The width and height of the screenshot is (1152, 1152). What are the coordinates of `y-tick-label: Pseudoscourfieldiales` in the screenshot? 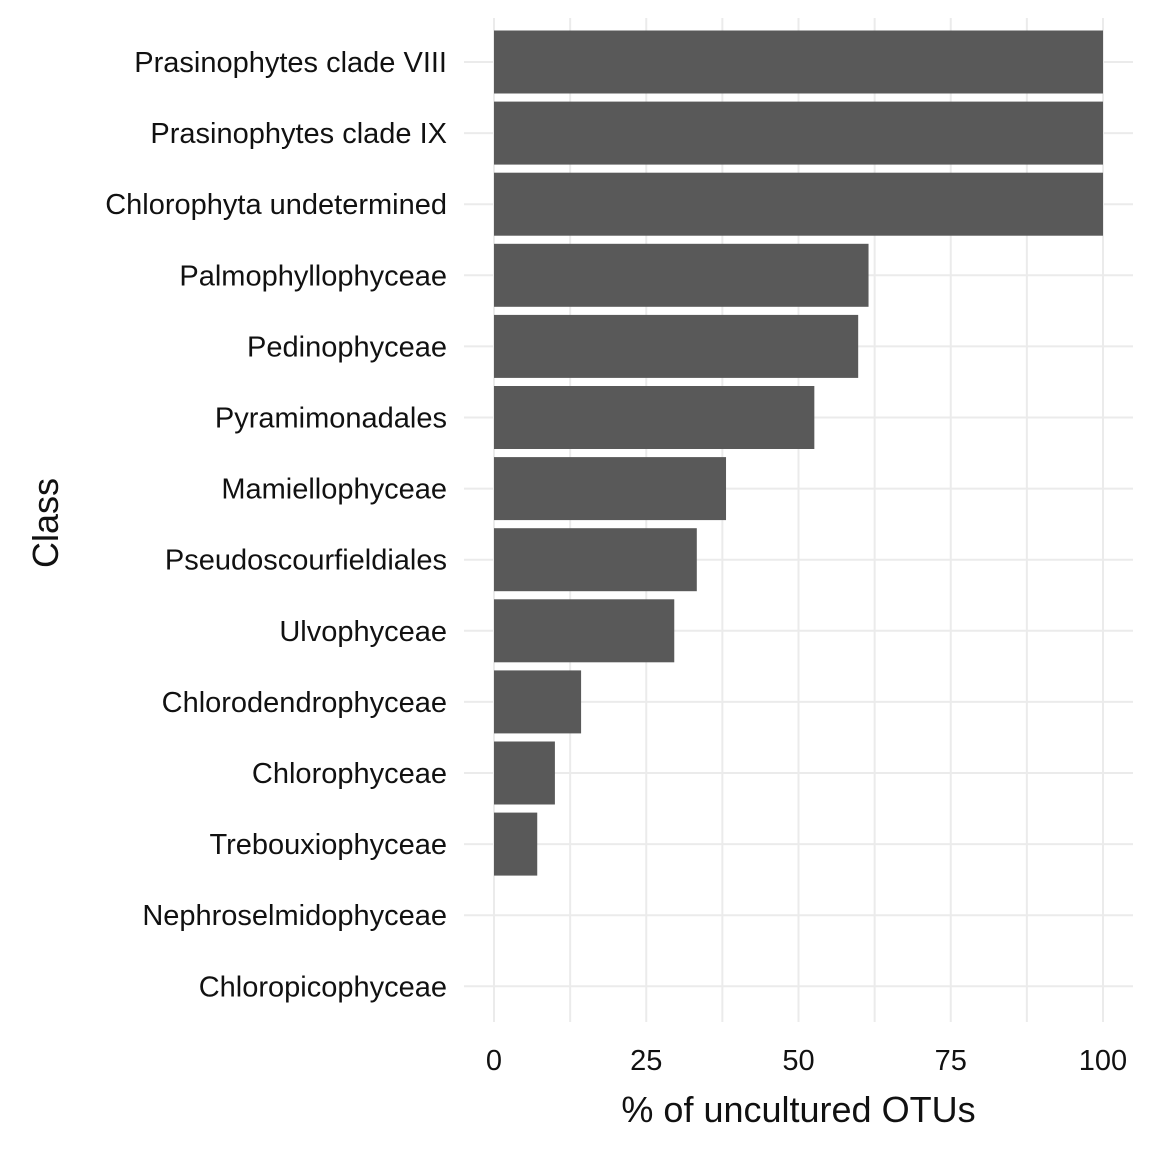 It's located at (306, 561).